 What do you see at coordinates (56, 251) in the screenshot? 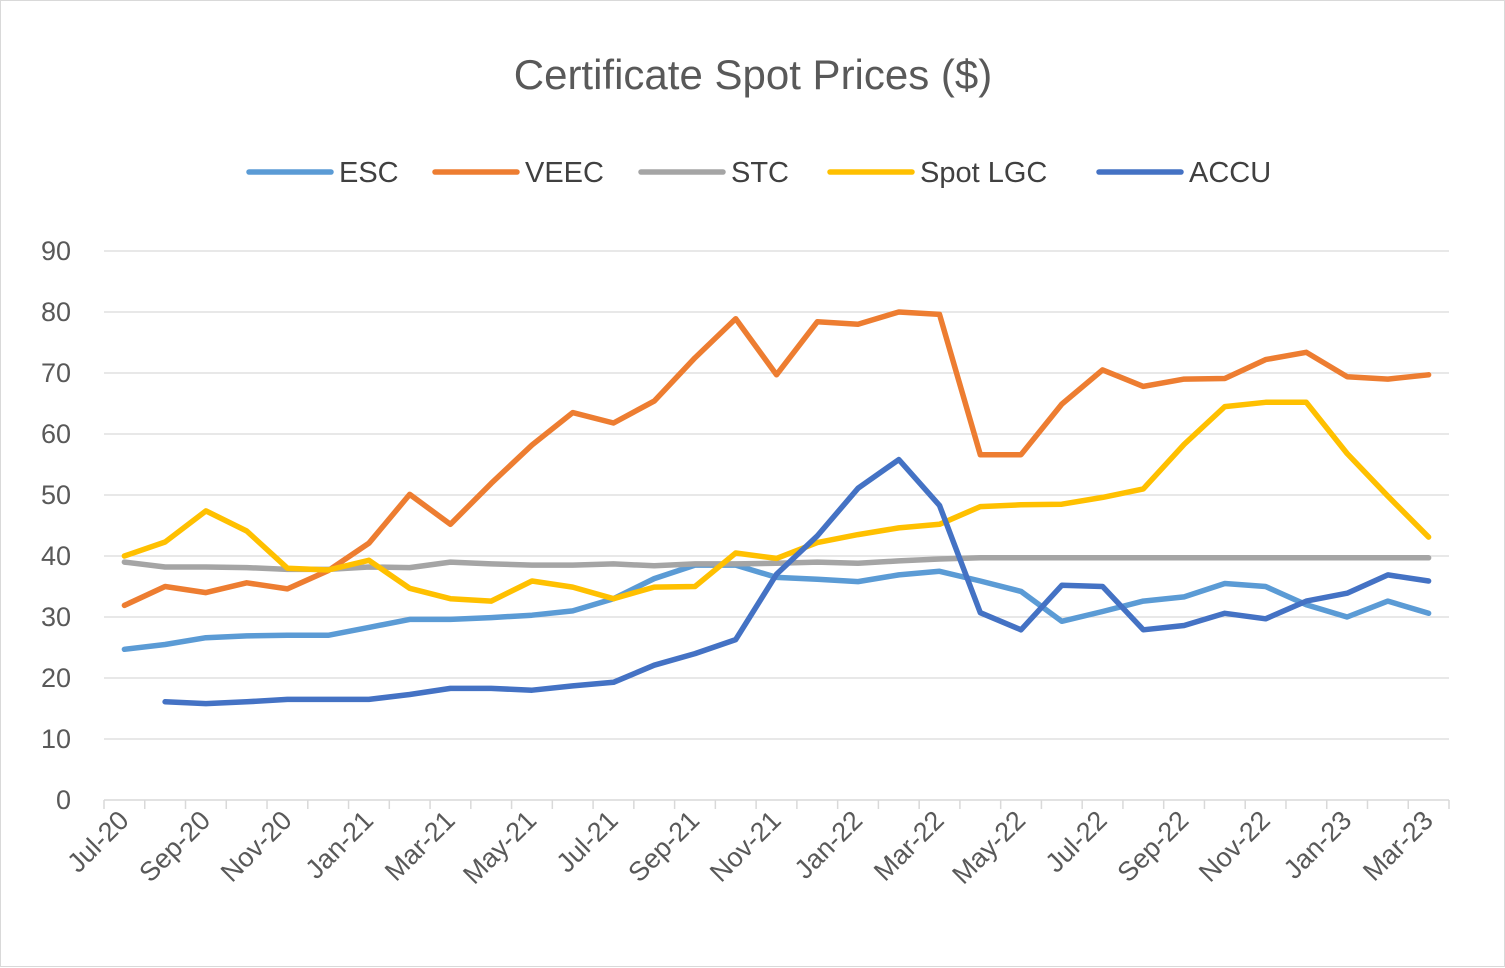
I see `y-tick-label: 90` at bounding box center [56, 251].